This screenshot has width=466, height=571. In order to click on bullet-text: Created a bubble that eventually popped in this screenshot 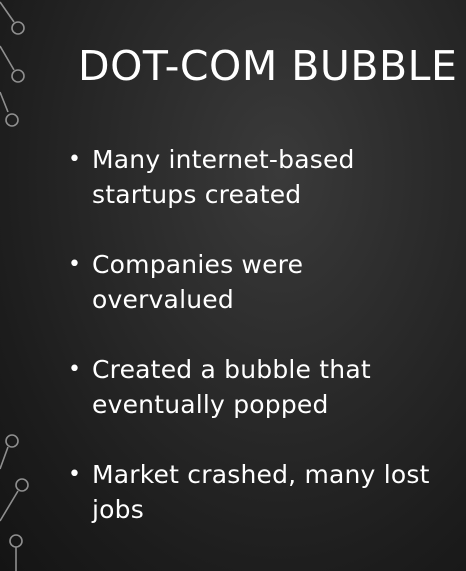, I will do `click(231, 387)`.